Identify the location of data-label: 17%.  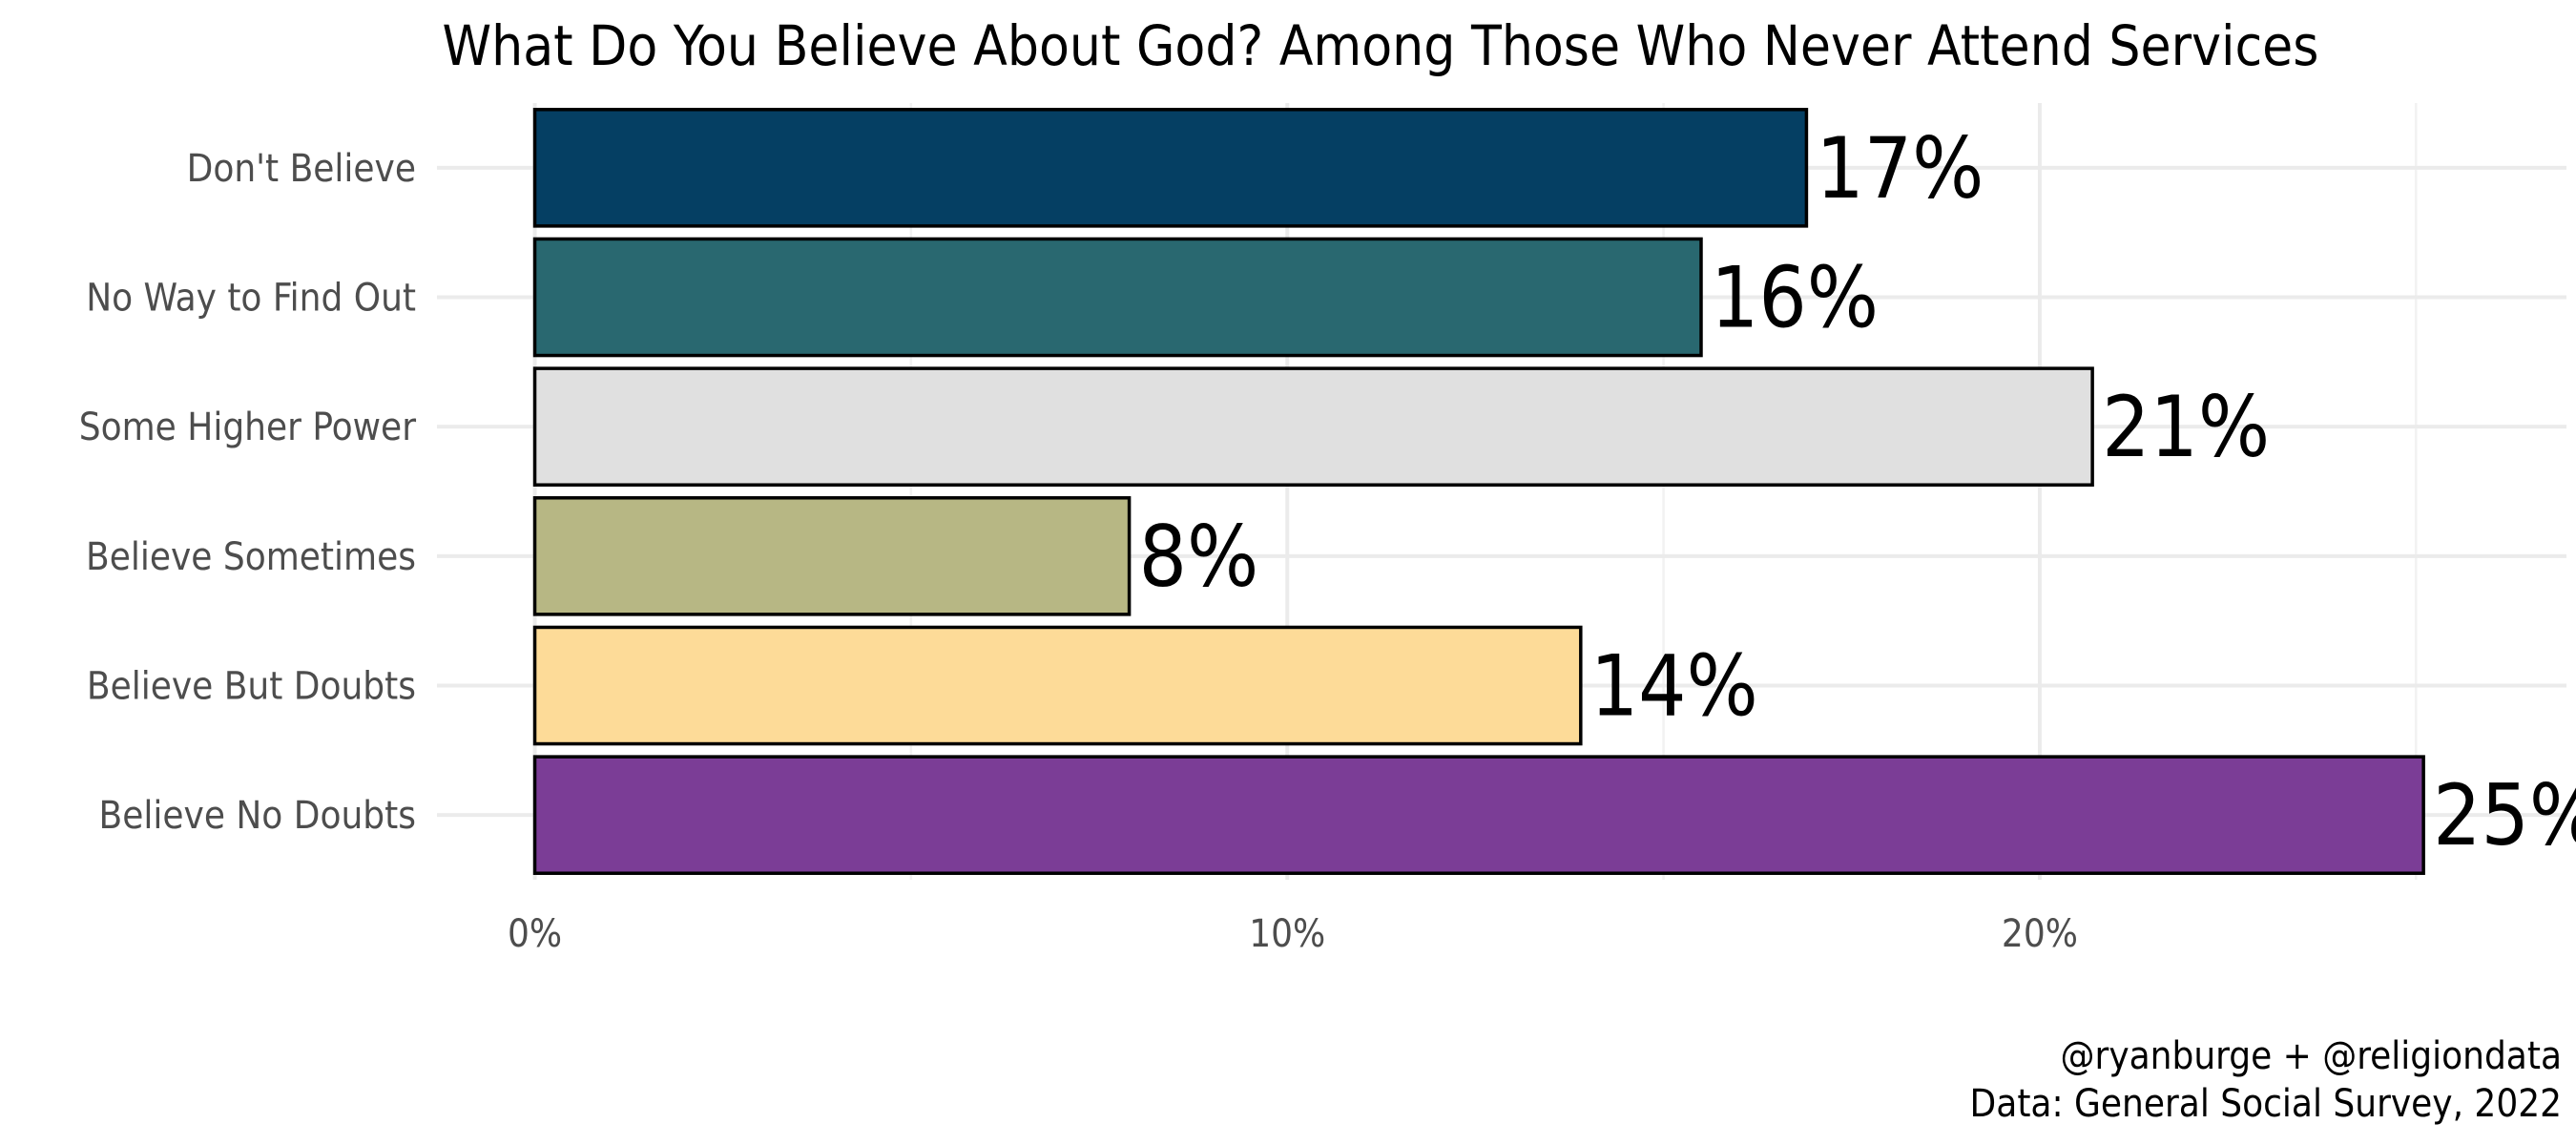
(1900, 168).